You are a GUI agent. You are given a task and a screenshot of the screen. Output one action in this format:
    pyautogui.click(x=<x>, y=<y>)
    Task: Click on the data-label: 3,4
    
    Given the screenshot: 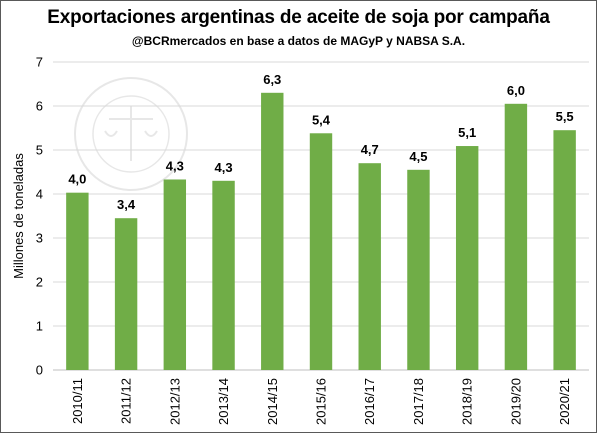 What is the action you would take?
    pyautogui.click(x=126, y=204)
    